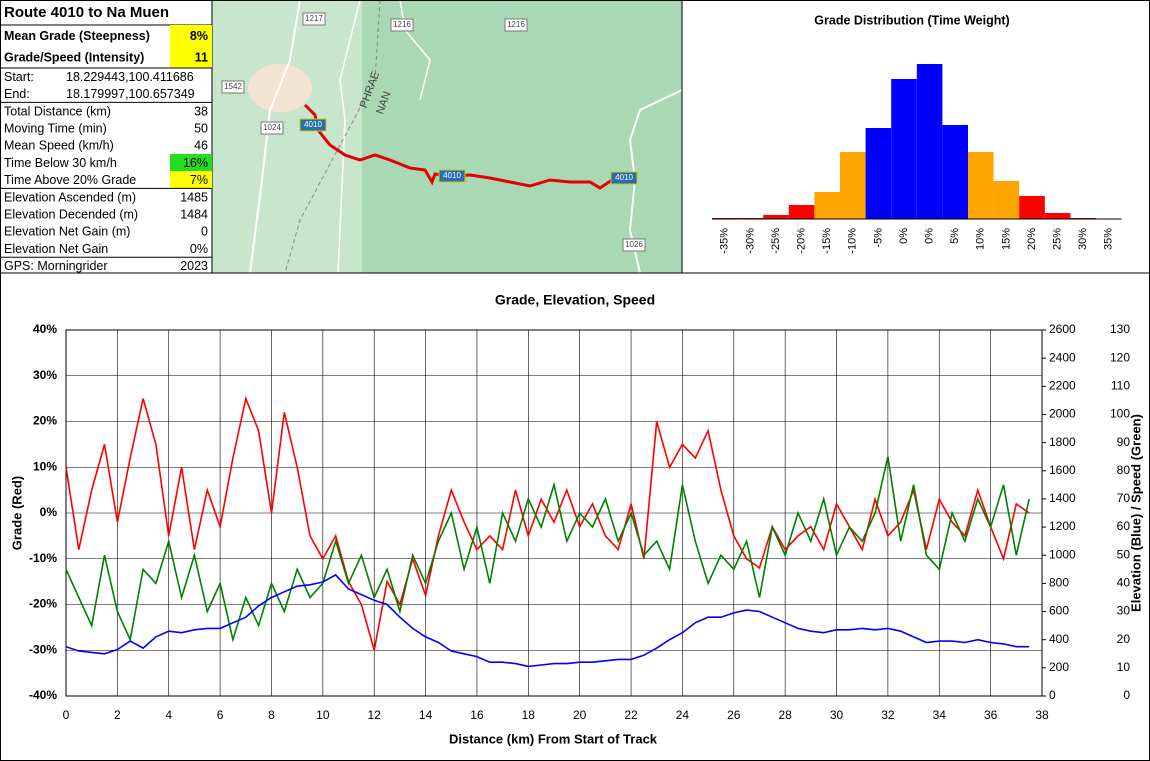 This screenshot has height=761, width=1150. I want to click on y-tick-label: -40%, so click(43, 695).